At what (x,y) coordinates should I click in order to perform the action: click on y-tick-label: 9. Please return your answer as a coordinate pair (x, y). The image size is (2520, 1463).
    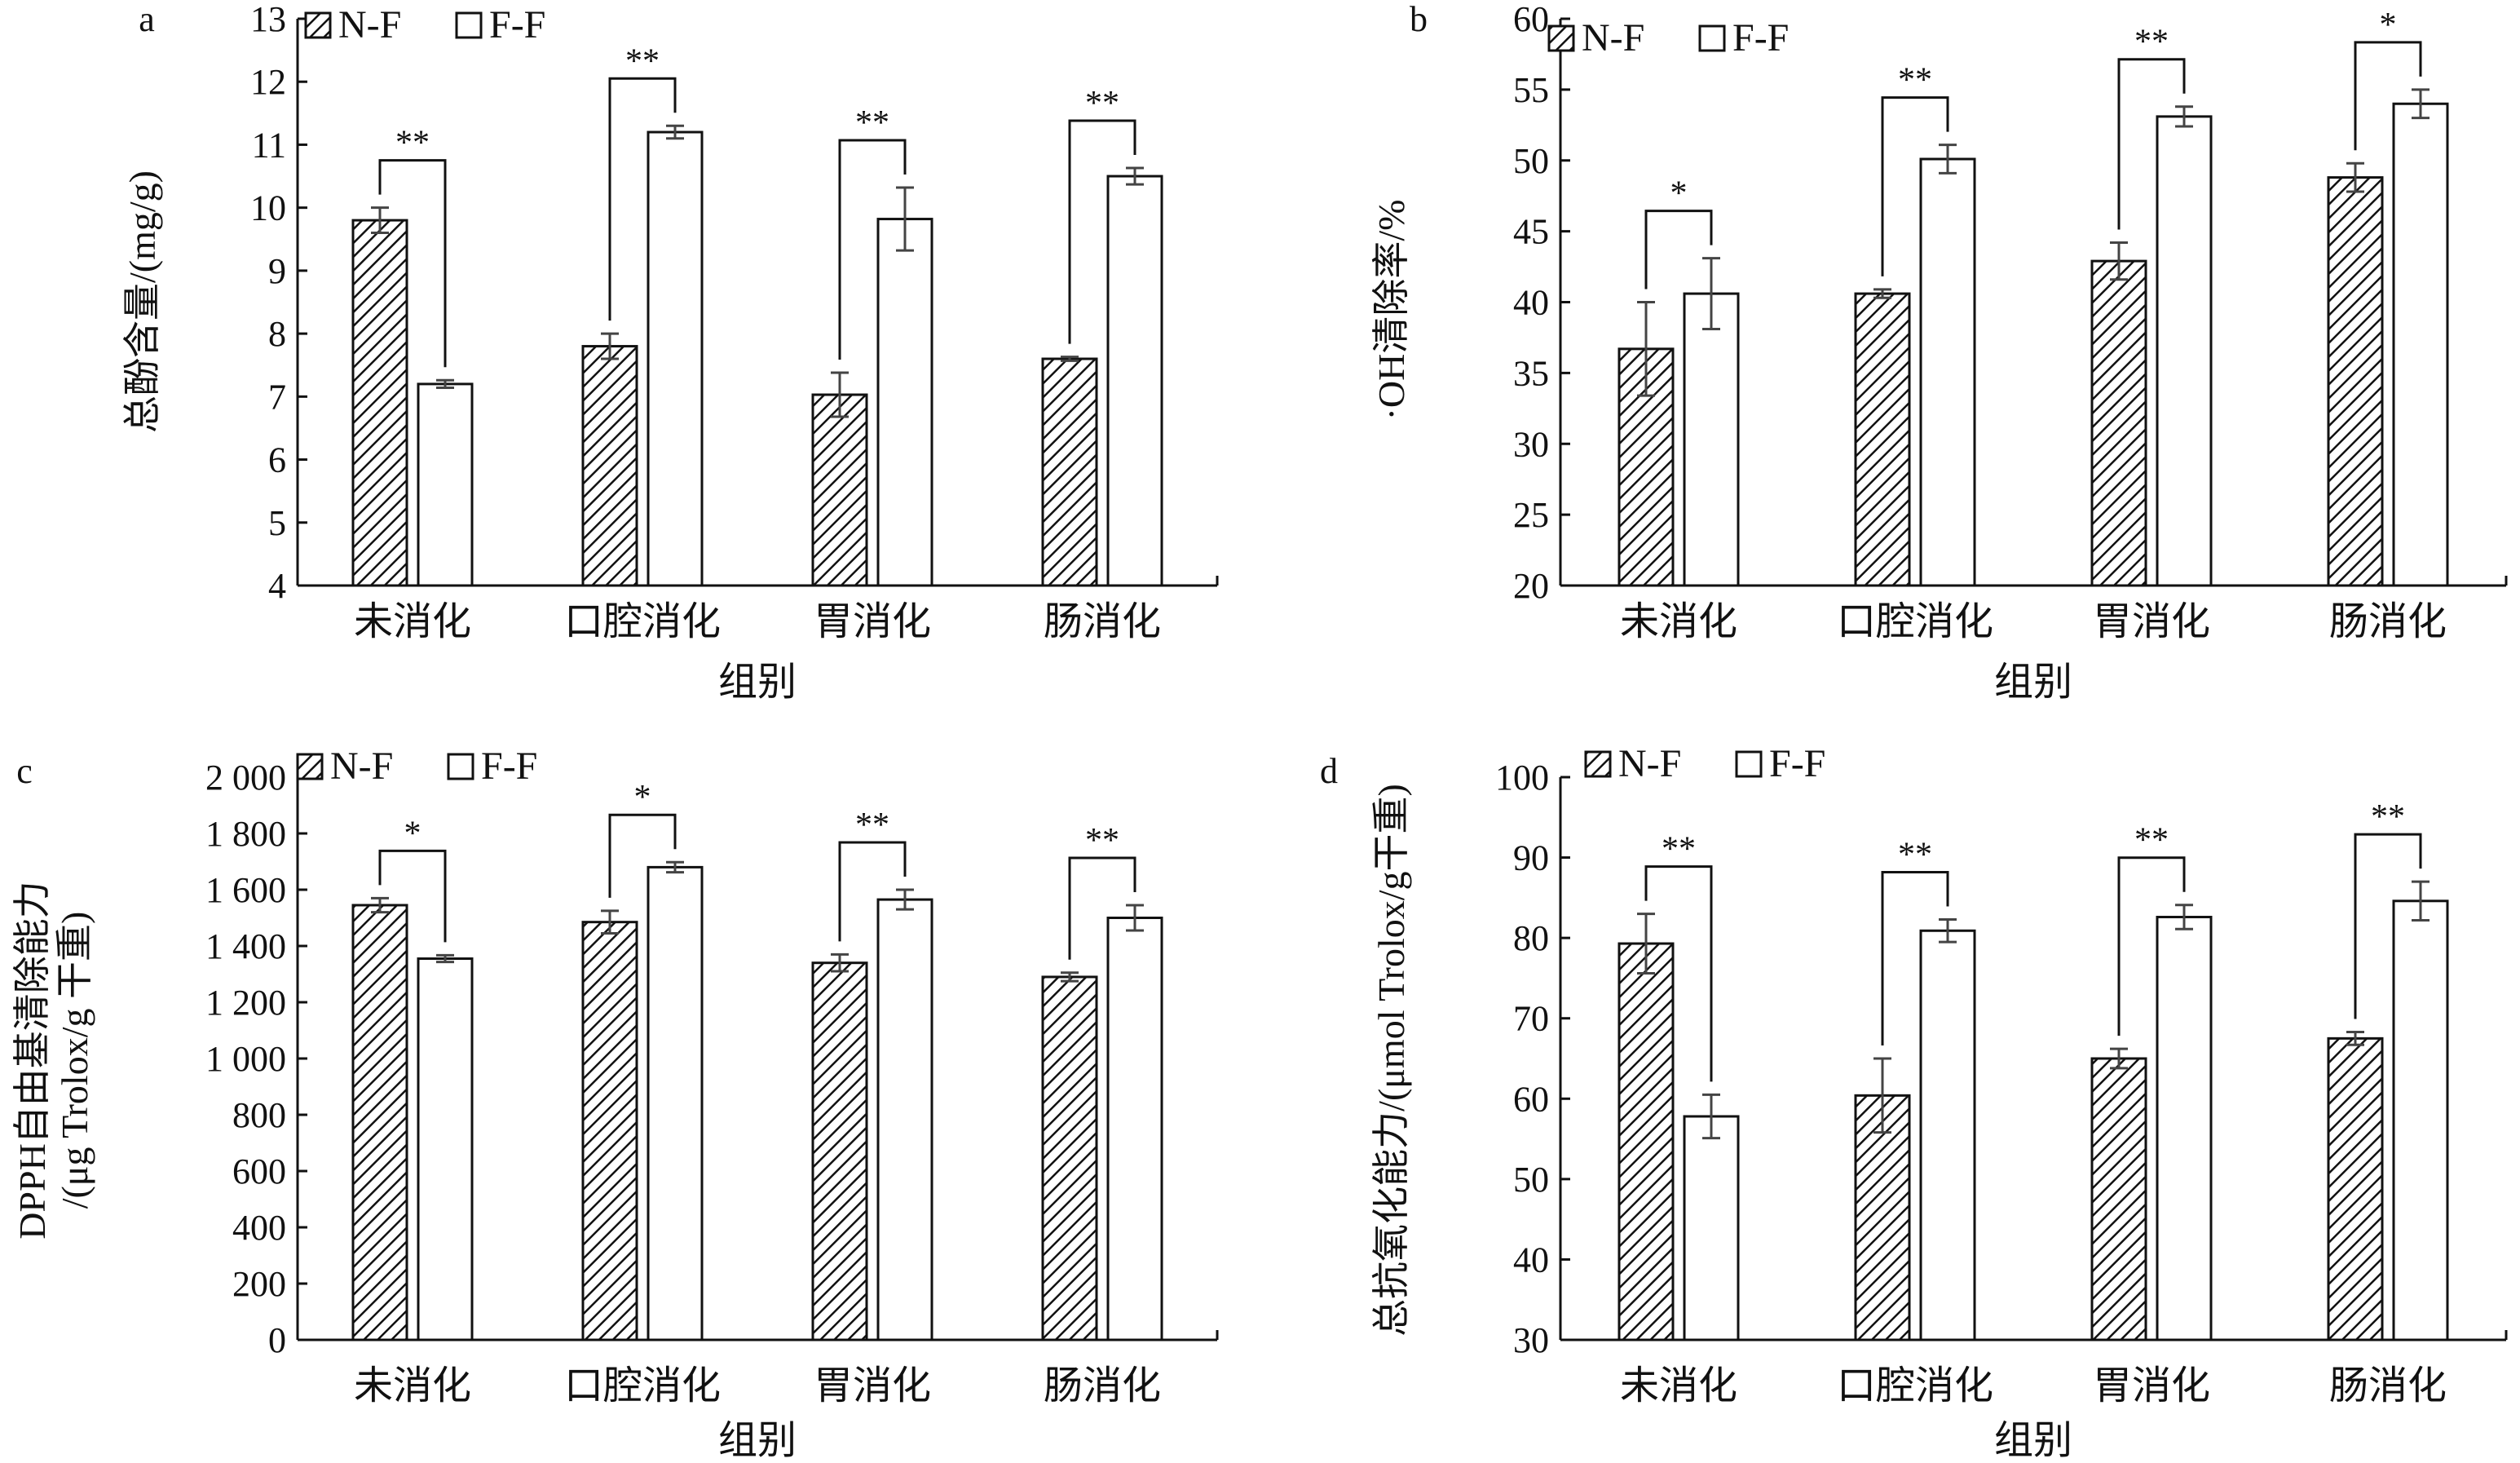
    Looking at the image, I should click on (277, 271).